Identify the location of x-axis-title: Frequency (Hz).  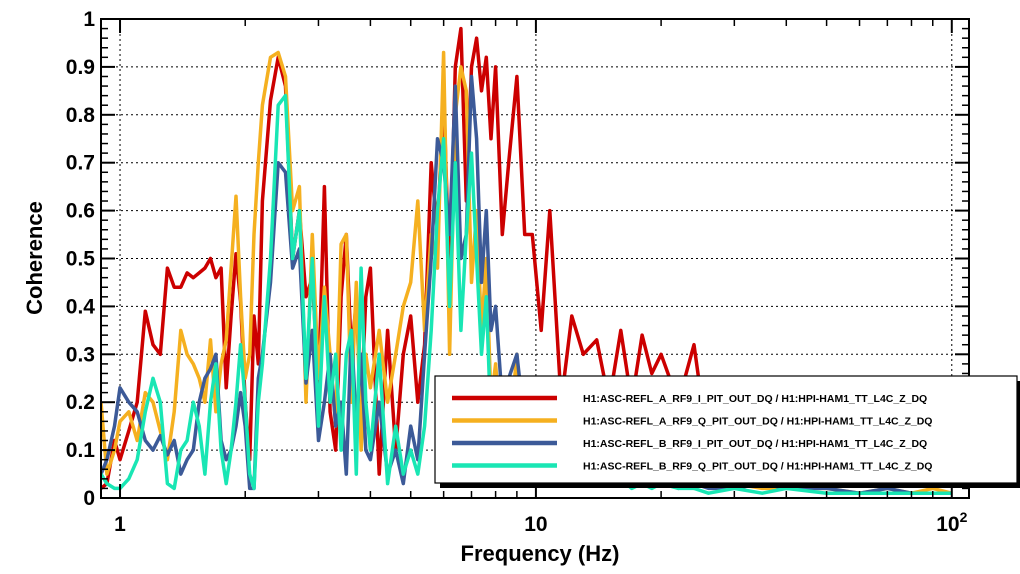
(540, 553).